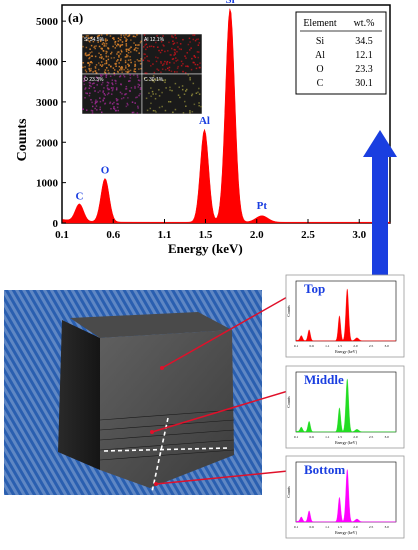 This screenshot has width=418, height=550. I want to click on elemental-map-label: C 30.1%, so click(154, 80).